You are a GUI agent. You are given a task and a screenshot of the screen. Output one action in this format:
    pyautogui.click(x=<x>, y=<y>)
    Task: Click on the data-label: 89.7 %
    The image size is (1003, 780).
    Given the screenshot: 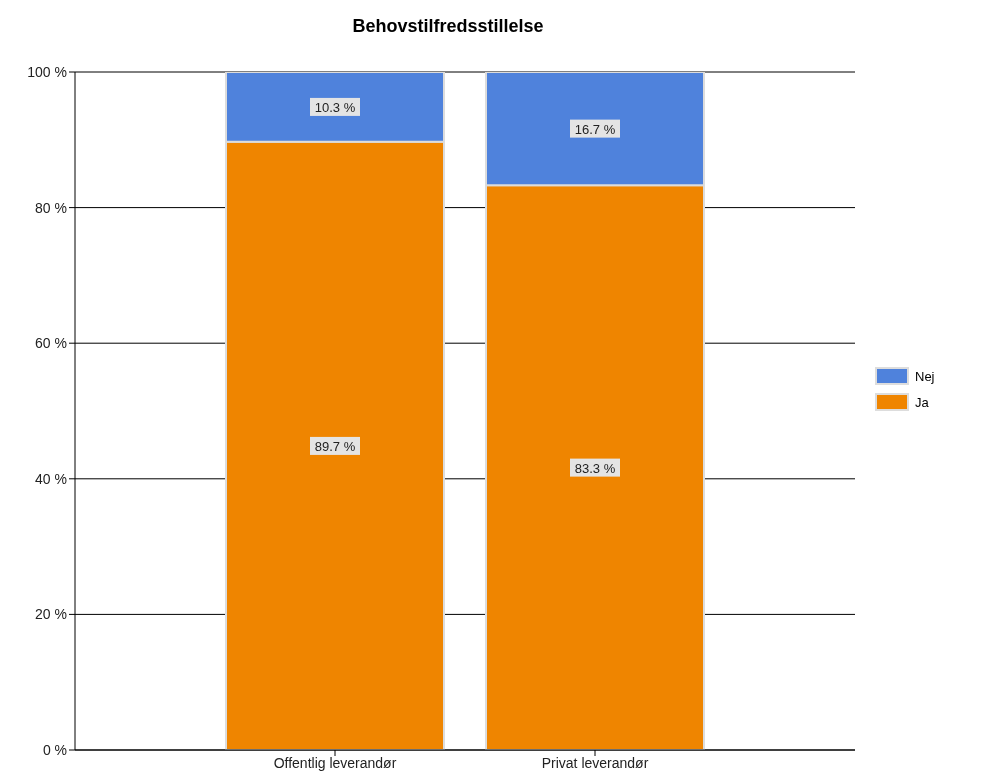 What is the action you would take?
    pyautogui.click(x=335, y=446)
    